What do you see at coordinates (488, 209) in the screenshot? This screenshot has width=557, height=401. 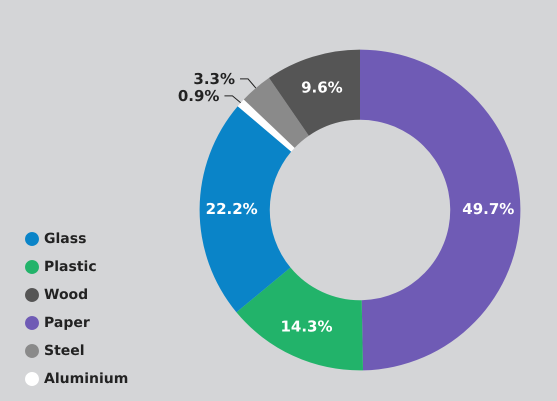 I see `data-label: 49.7%` at bounding box center [488, 209].